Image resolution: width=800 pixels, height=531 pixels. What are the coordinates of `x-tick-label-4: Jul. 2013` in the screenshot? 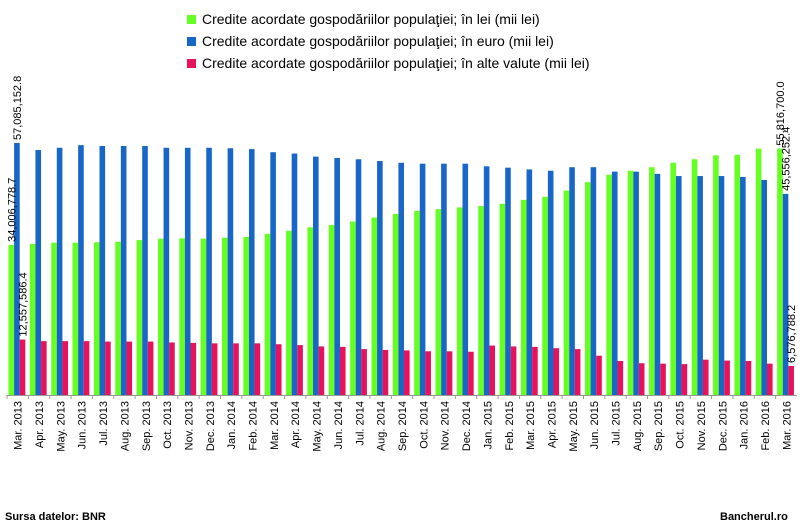 It's located at (104, 423).